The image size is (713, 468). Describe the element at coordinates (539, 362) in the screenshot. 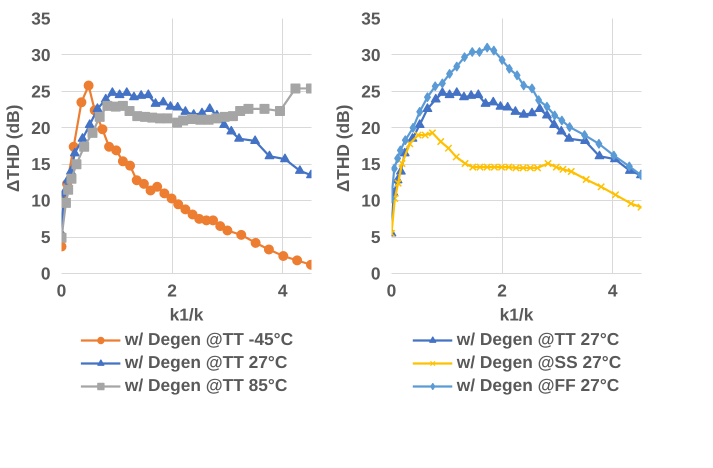

I see `legend-label: w/ Degen @SS 27°C` at that location.